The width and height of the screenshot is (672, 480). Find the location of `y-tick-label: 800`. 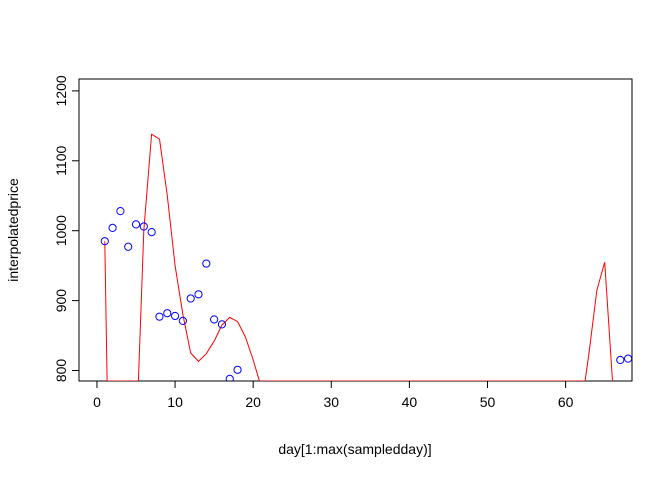

y-tick-label: 800 is located at coordinates (61, 371).